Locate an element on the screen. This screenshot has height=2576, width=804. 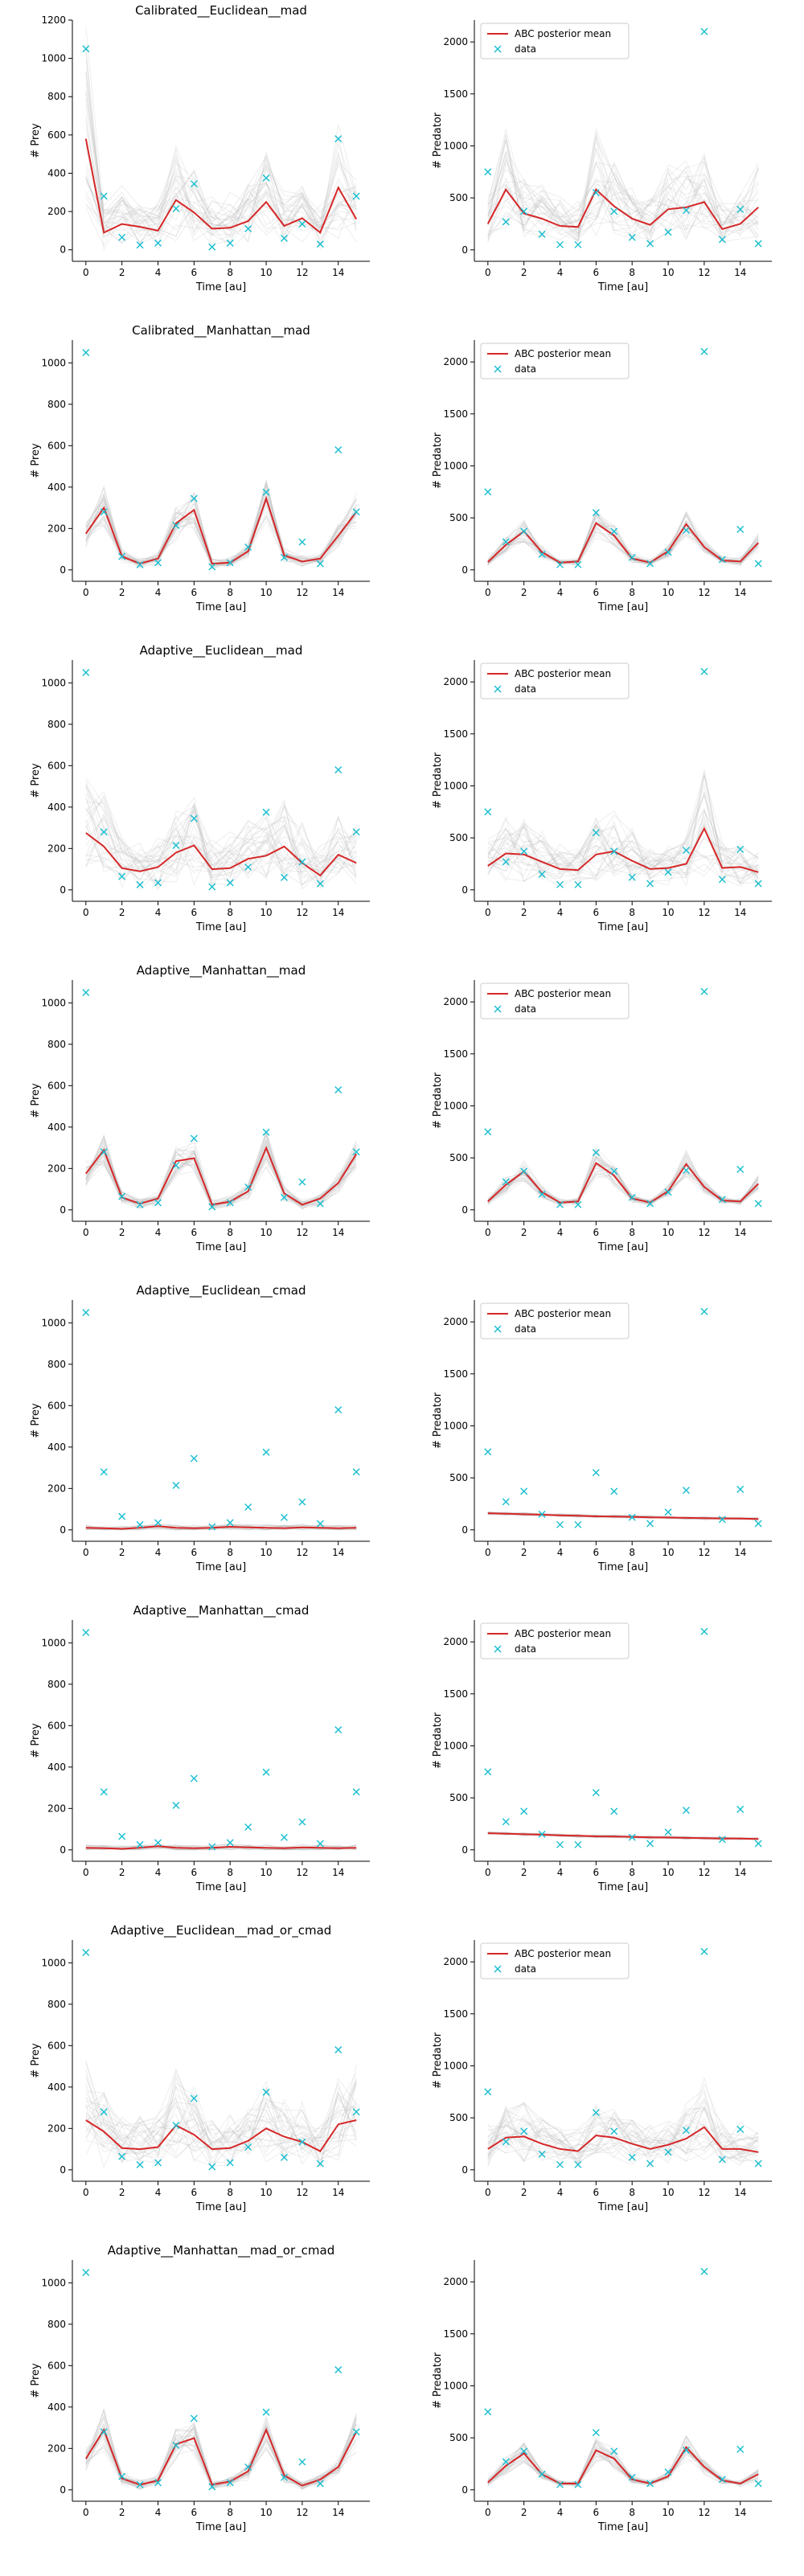
x-axis-label: Time [au] is located at coordinates (220, 1247).